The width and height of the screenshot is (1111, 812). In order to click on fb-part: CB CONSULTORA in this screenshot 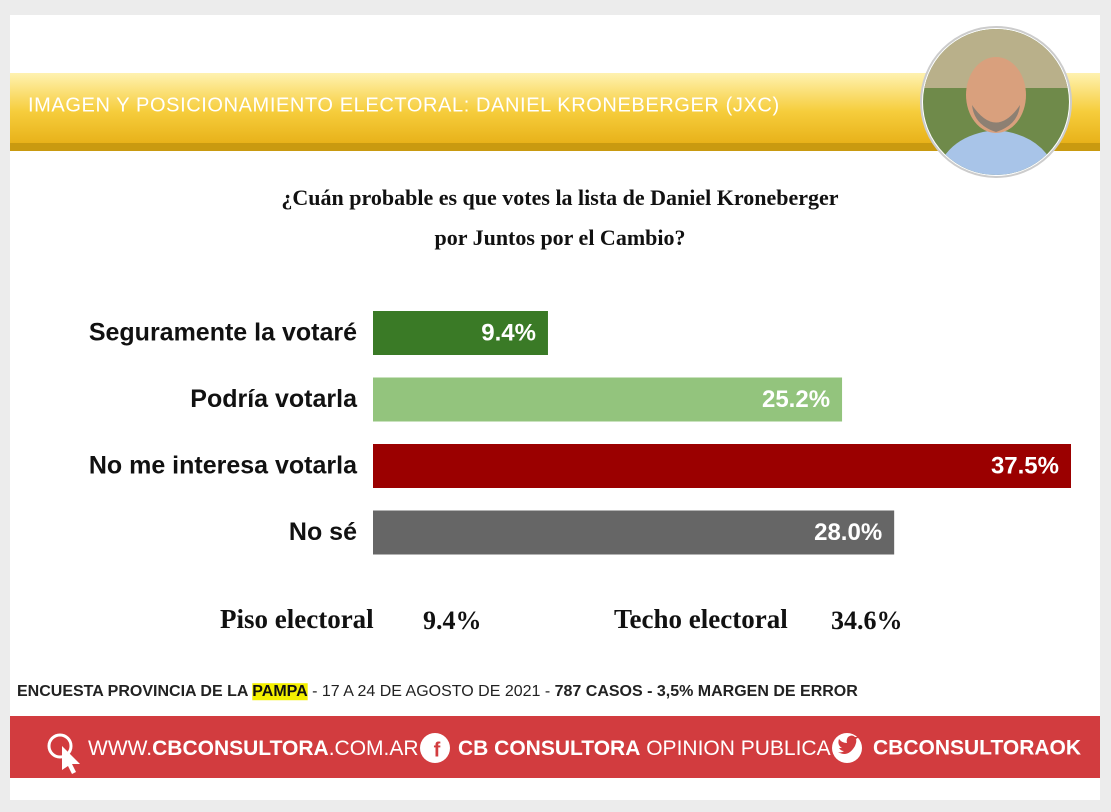, I will do `click(549, 748)`.